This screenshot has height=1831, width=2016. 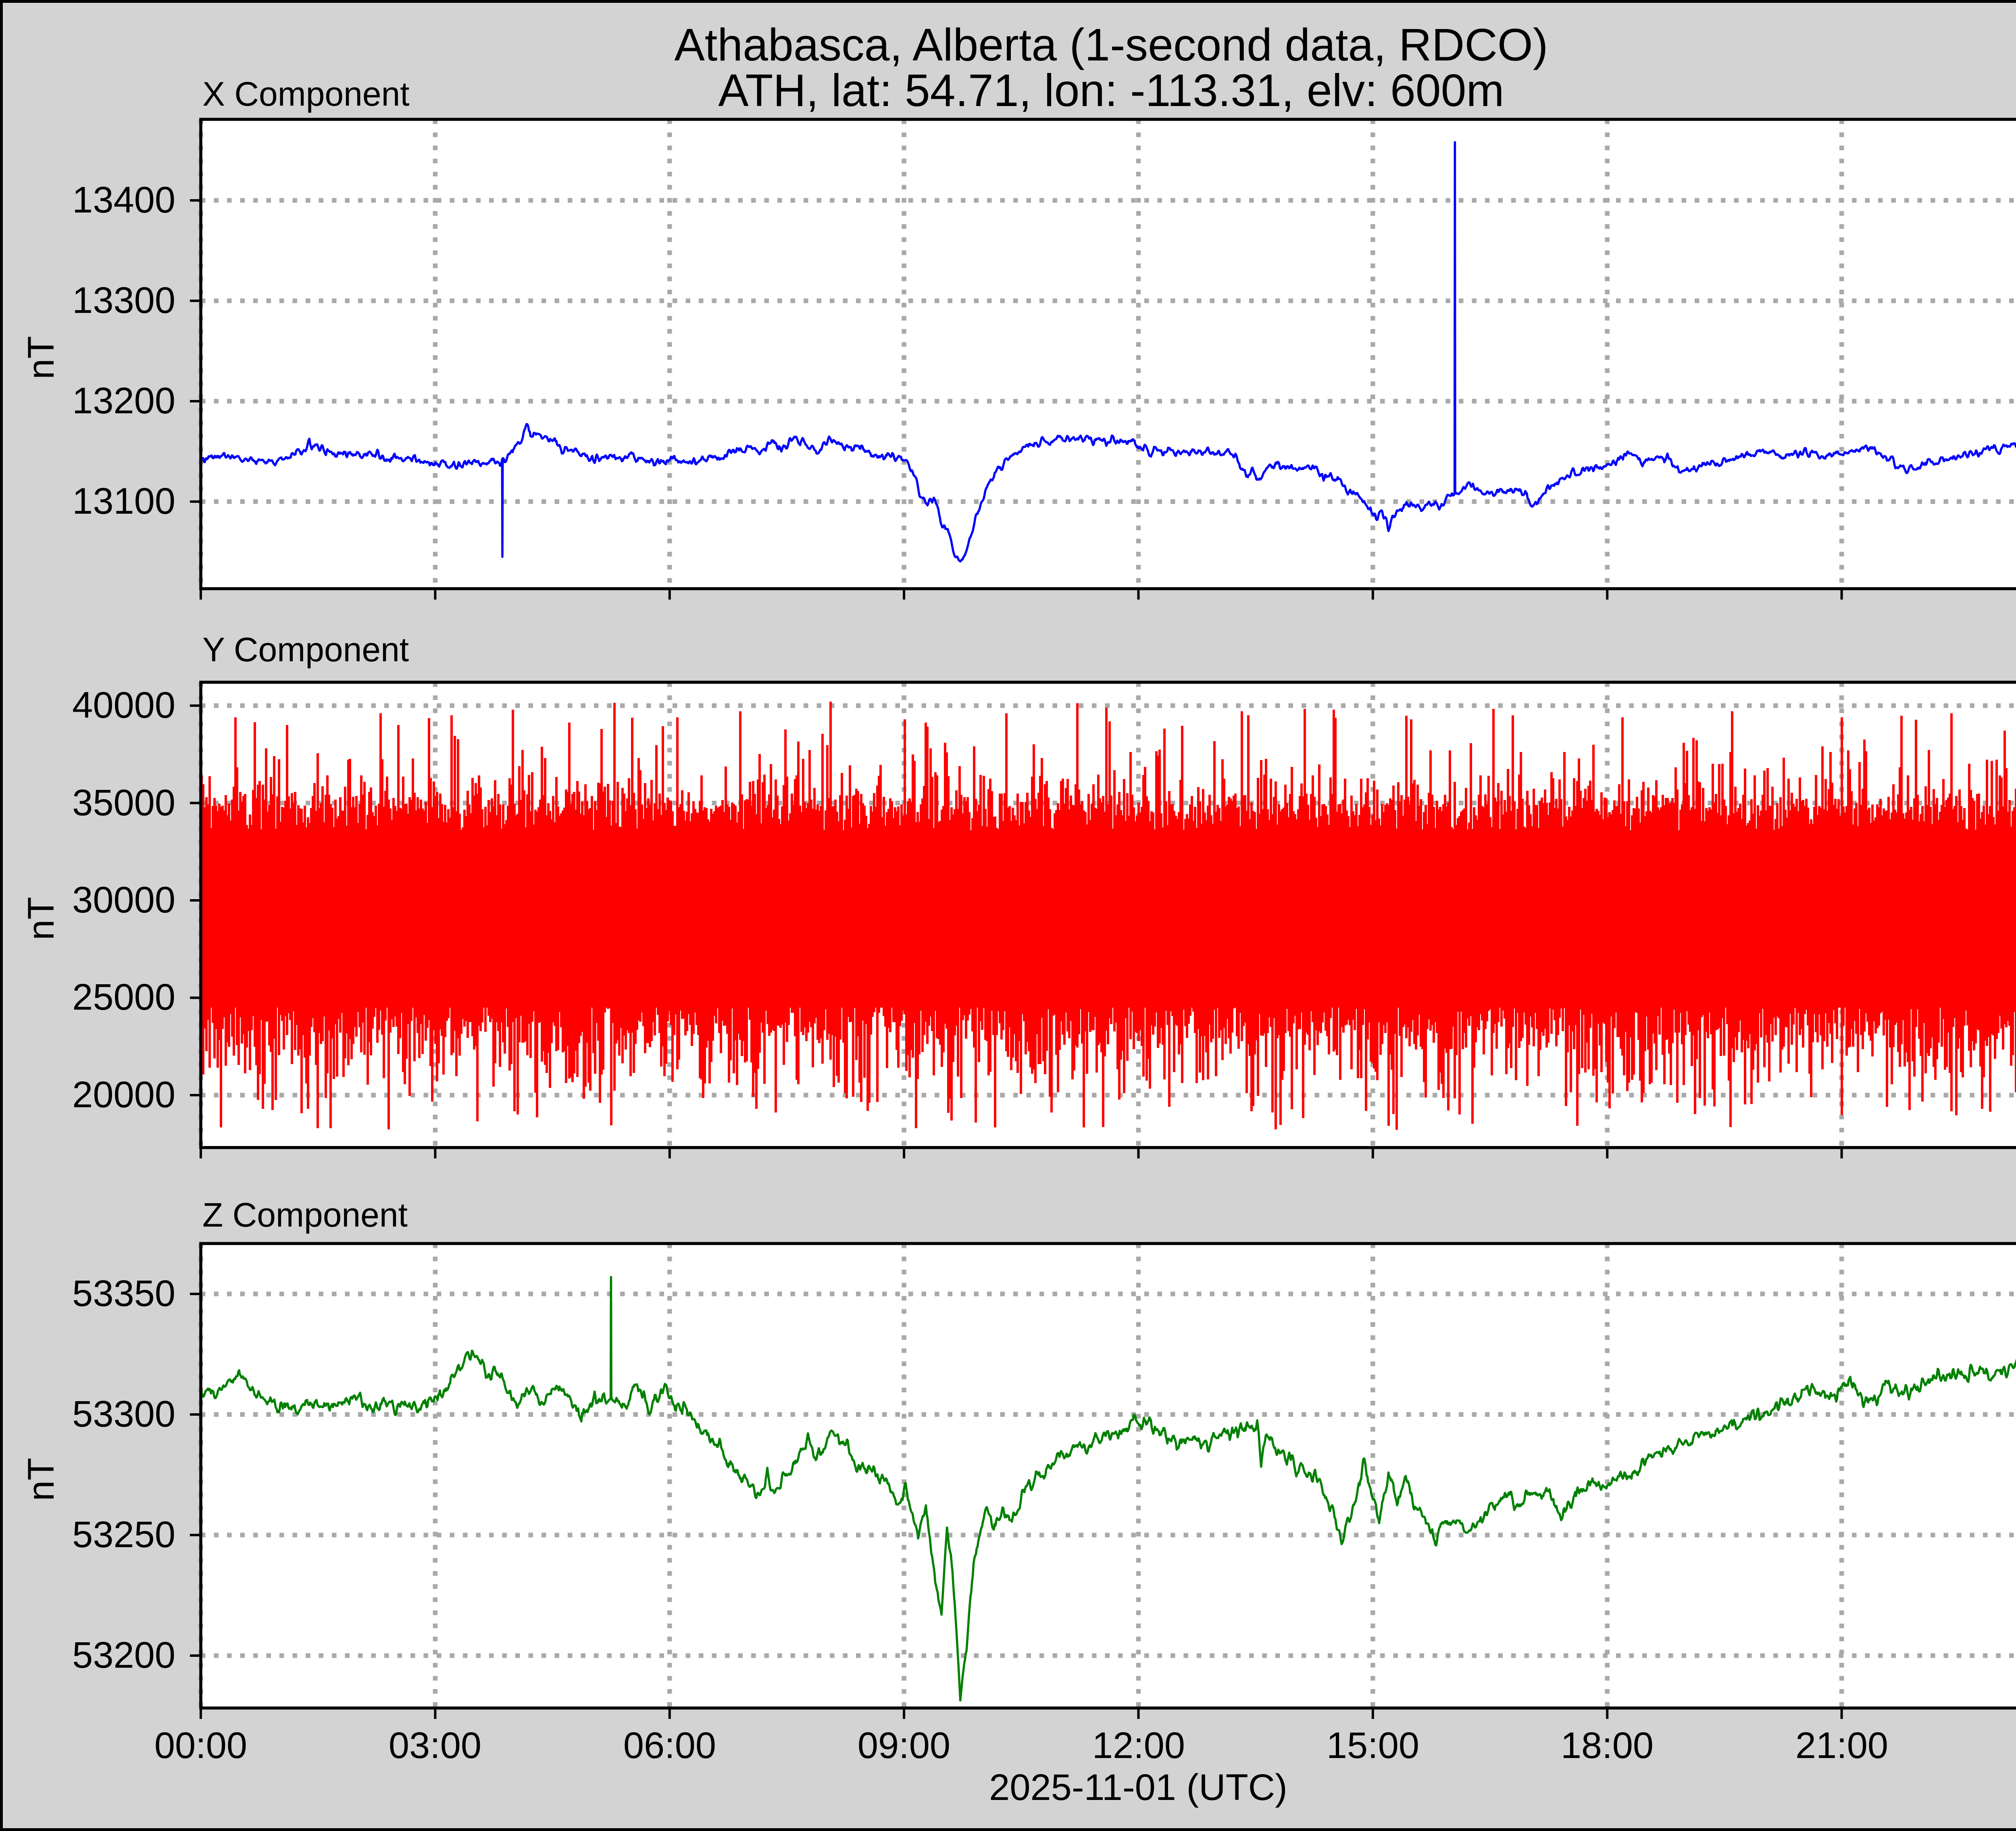 I want to click on svg-text: Y Component, so click(x=305, y=650).